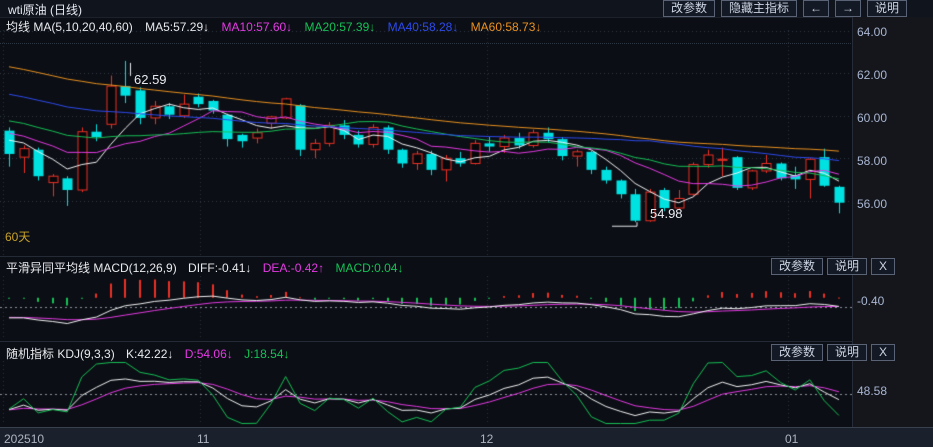 Image resolution: width=933 pixels, height=447 pixels. Describe the element at coordinates (267, 354) in the screenshot. I see `kdj-j-value: J:18.54↓` at that location.